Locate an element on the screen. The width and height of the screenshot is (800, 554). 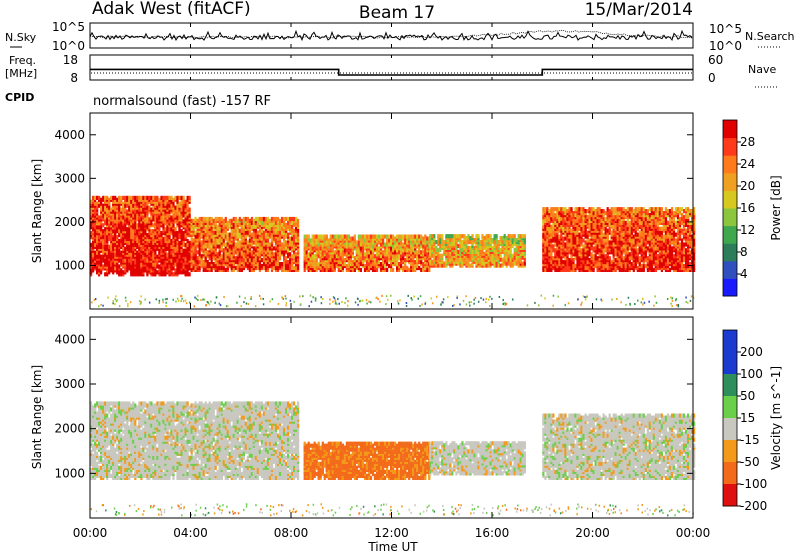
nave-right-tick-bottom: 0 is located at coordinates (712, 78).